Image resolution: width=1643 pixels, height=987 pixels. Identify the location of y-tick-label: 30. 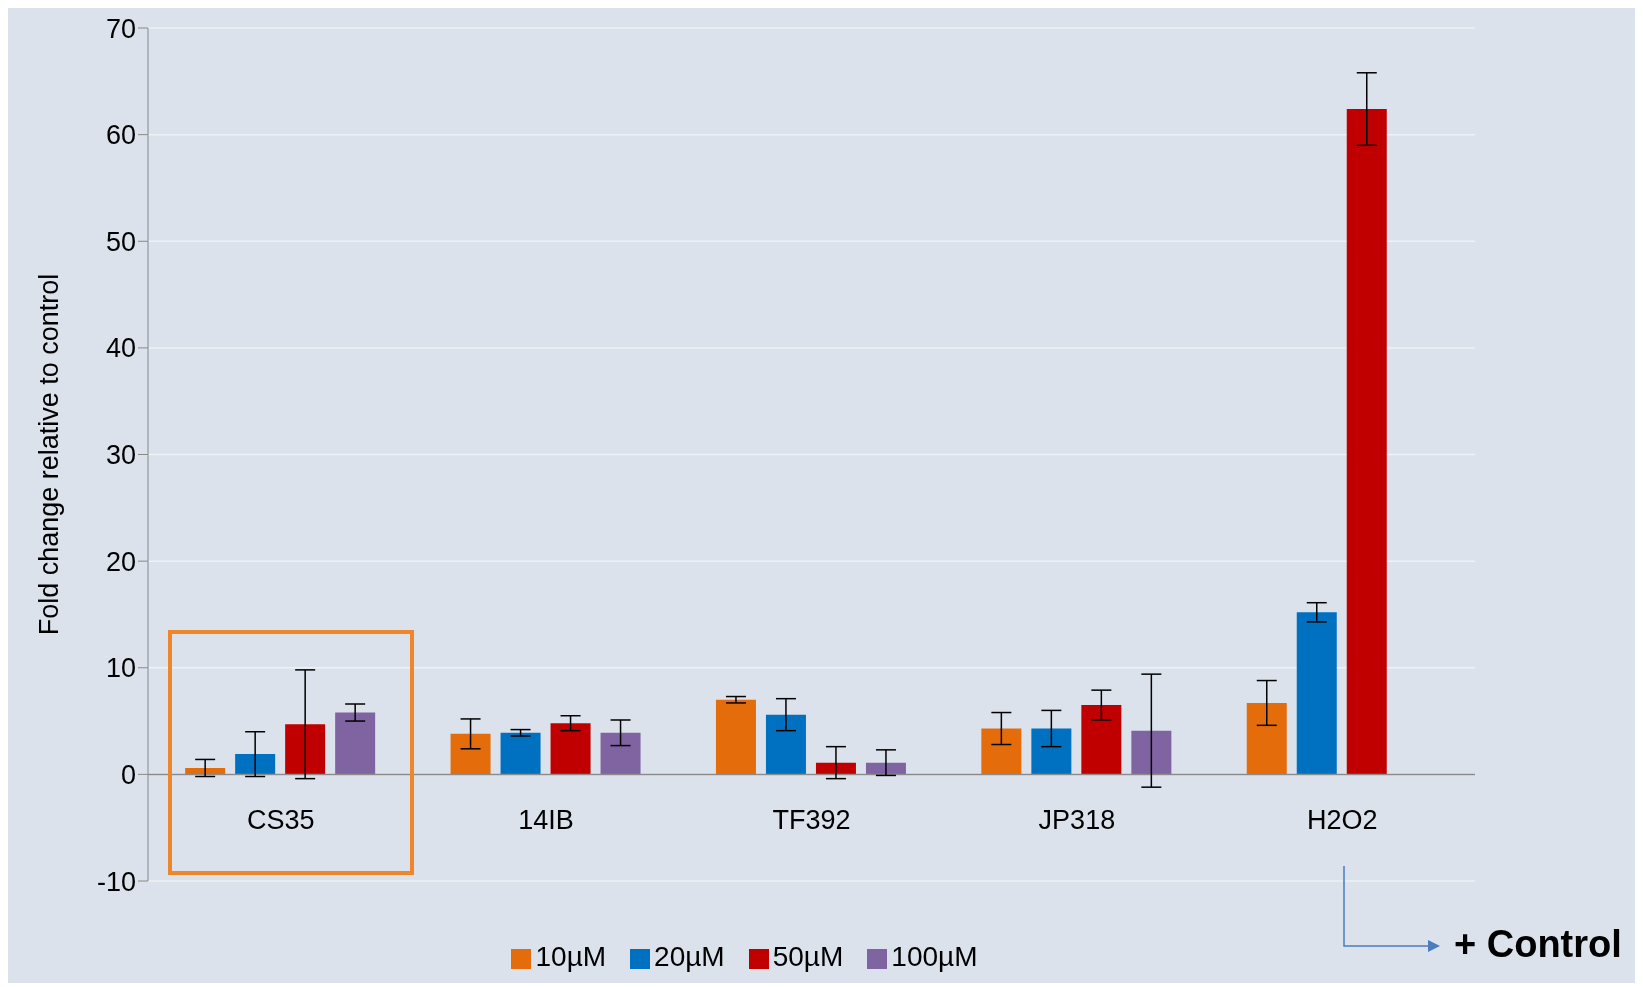
(120, 455).